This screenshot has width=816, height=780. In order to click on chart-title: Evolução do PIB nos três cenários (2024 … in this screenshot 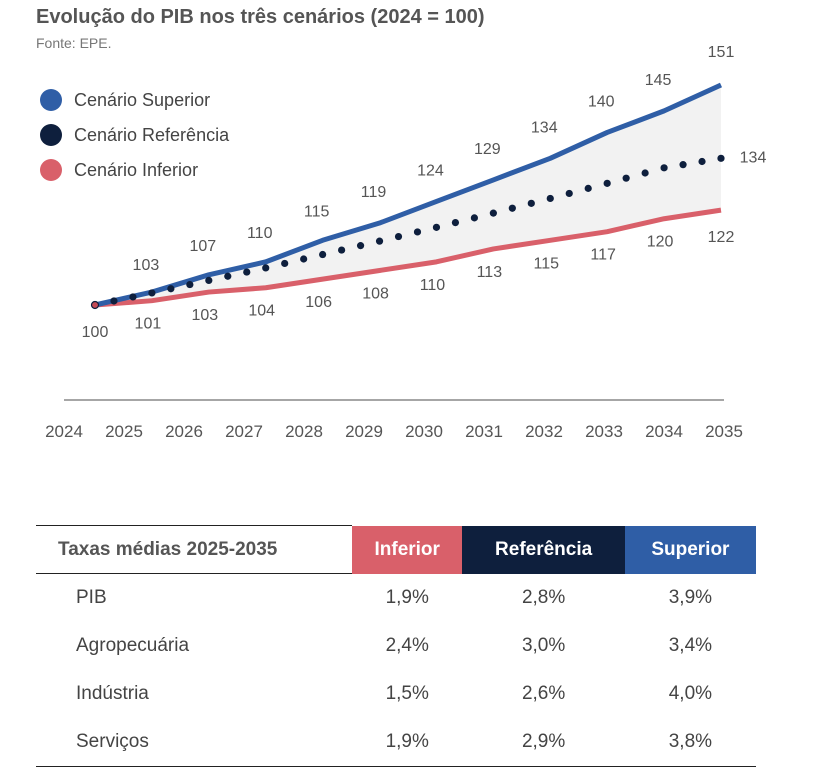, I will do `click(260, 17)`.